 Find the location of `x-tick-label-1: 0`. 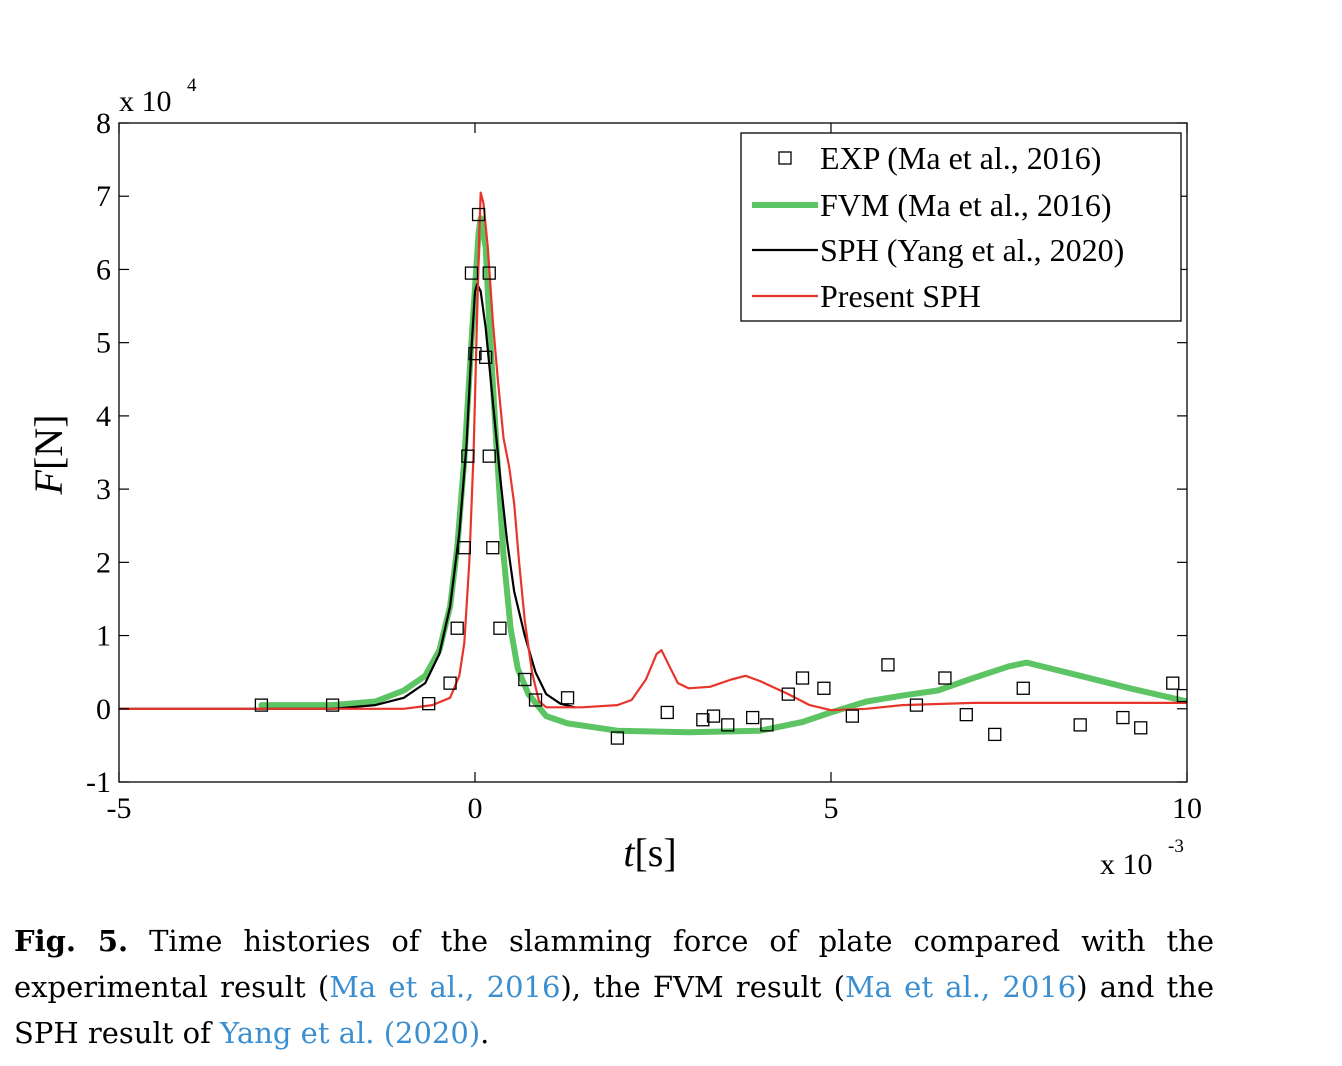

x-tick-label-1: 0 is located at coordinates (475, 808).